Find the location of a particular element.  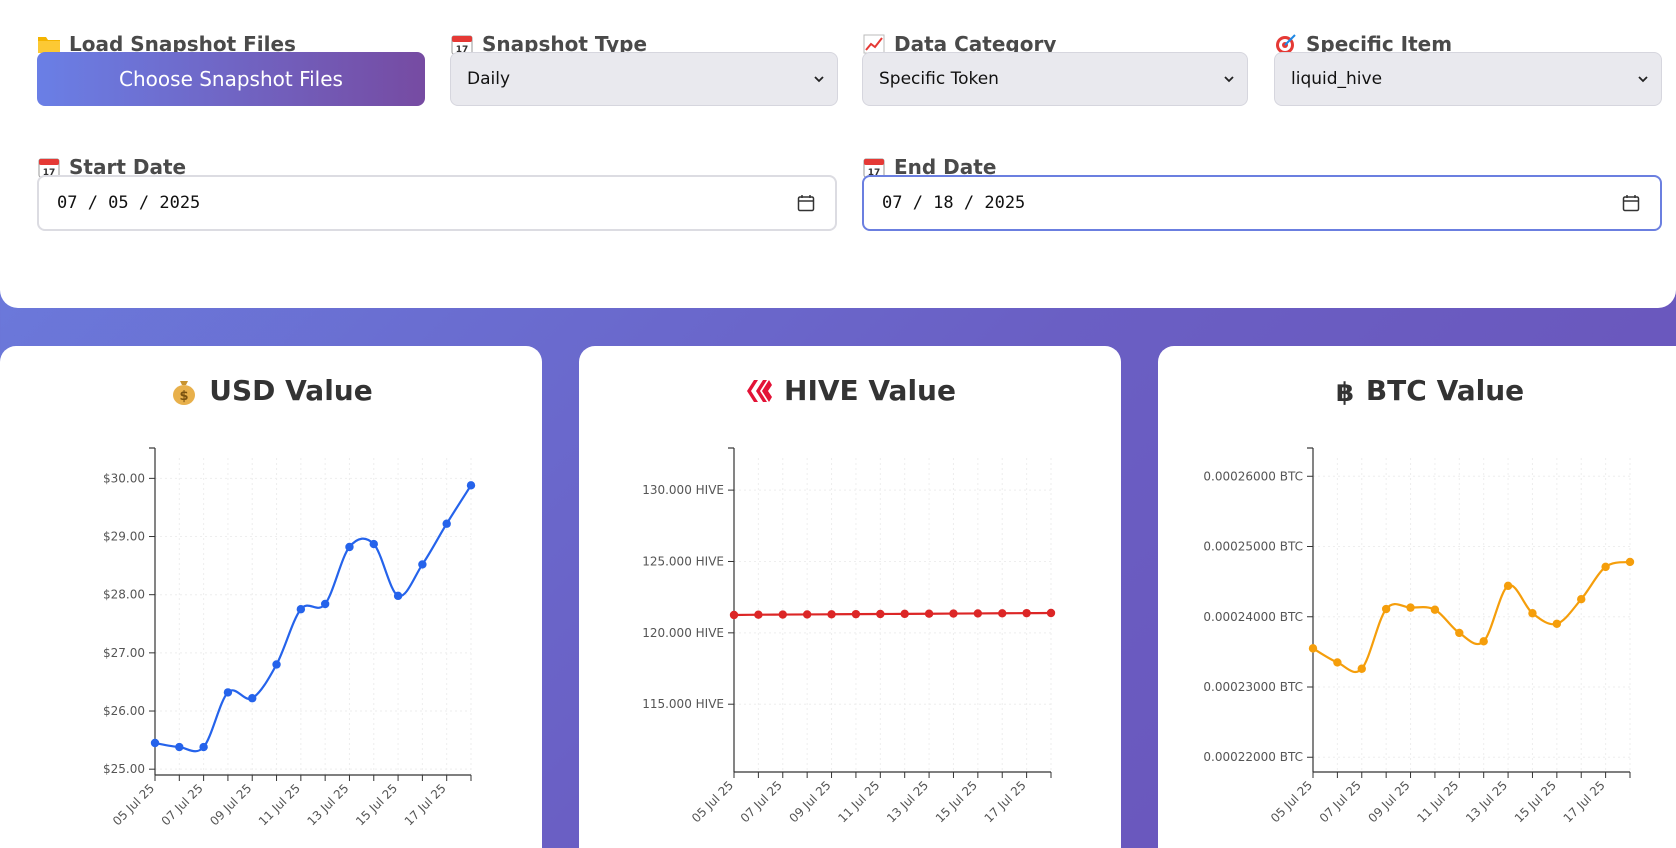

y-tick-label: $30.00 is located at coordinates (124, 478).